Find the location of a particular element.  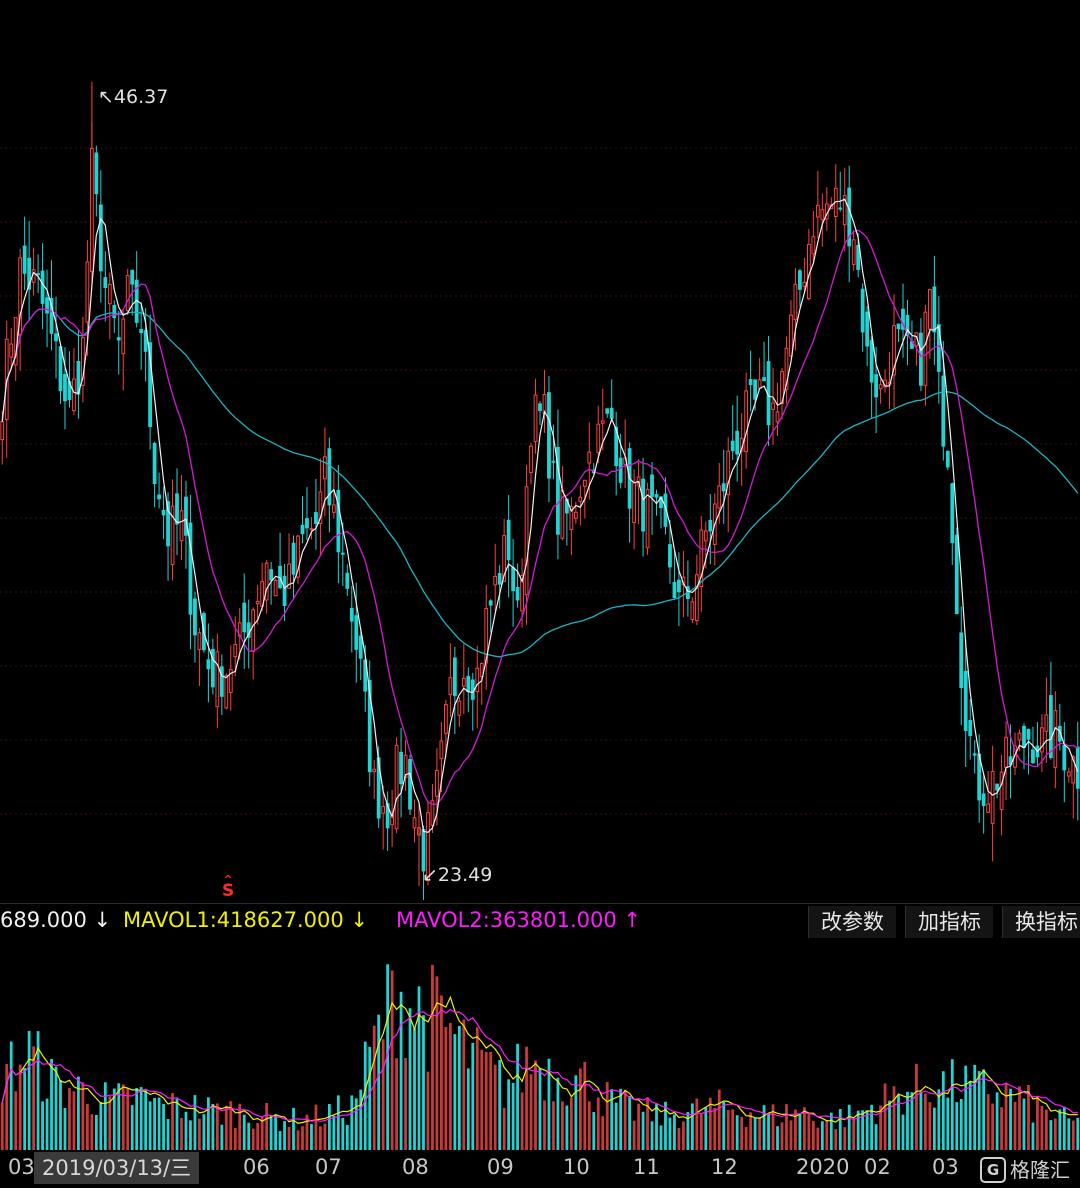

high-price-value: 46.37 is located at coordinates (141, 97).